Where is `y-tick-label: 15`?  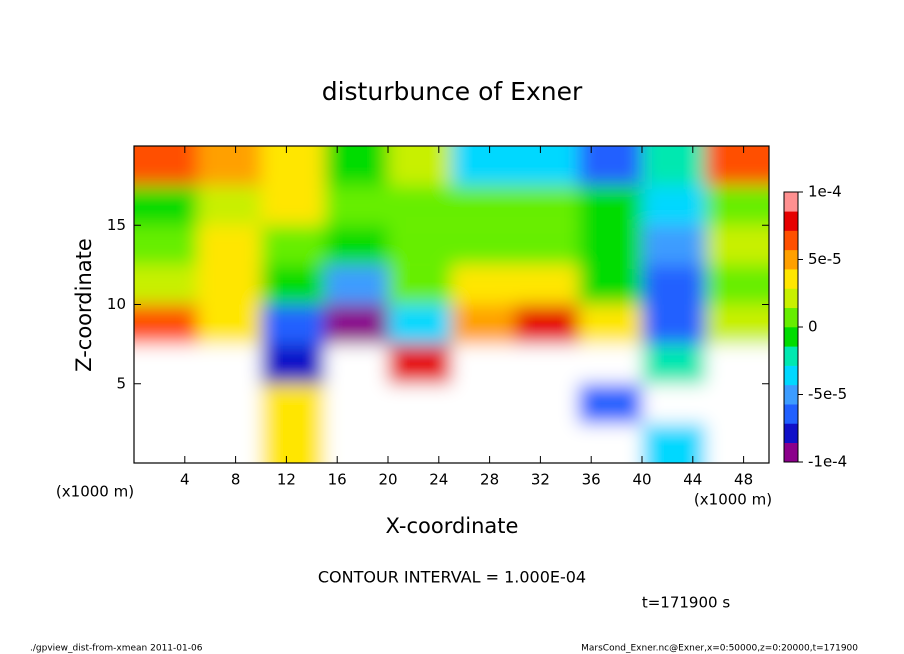 y-tick-label: 15 is located at coordinates (116, 225).